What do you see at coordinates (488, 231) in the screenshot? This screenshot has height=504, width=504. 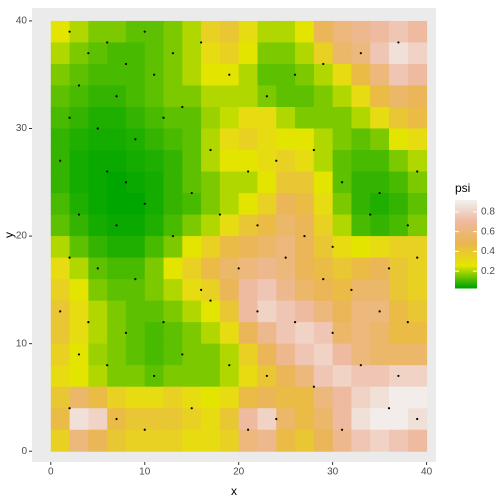 I see `legend-label: 0.6` at bounding box center [488, 231].